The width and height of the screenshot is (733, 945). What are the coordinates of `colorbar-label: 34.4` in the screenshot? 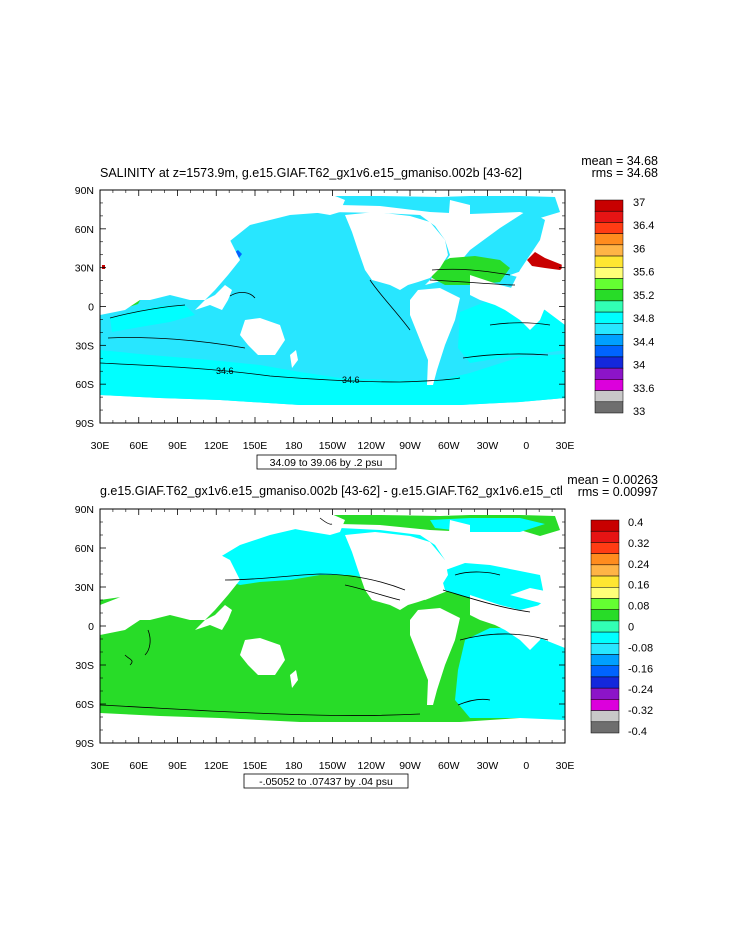 It's located at (643, 342).